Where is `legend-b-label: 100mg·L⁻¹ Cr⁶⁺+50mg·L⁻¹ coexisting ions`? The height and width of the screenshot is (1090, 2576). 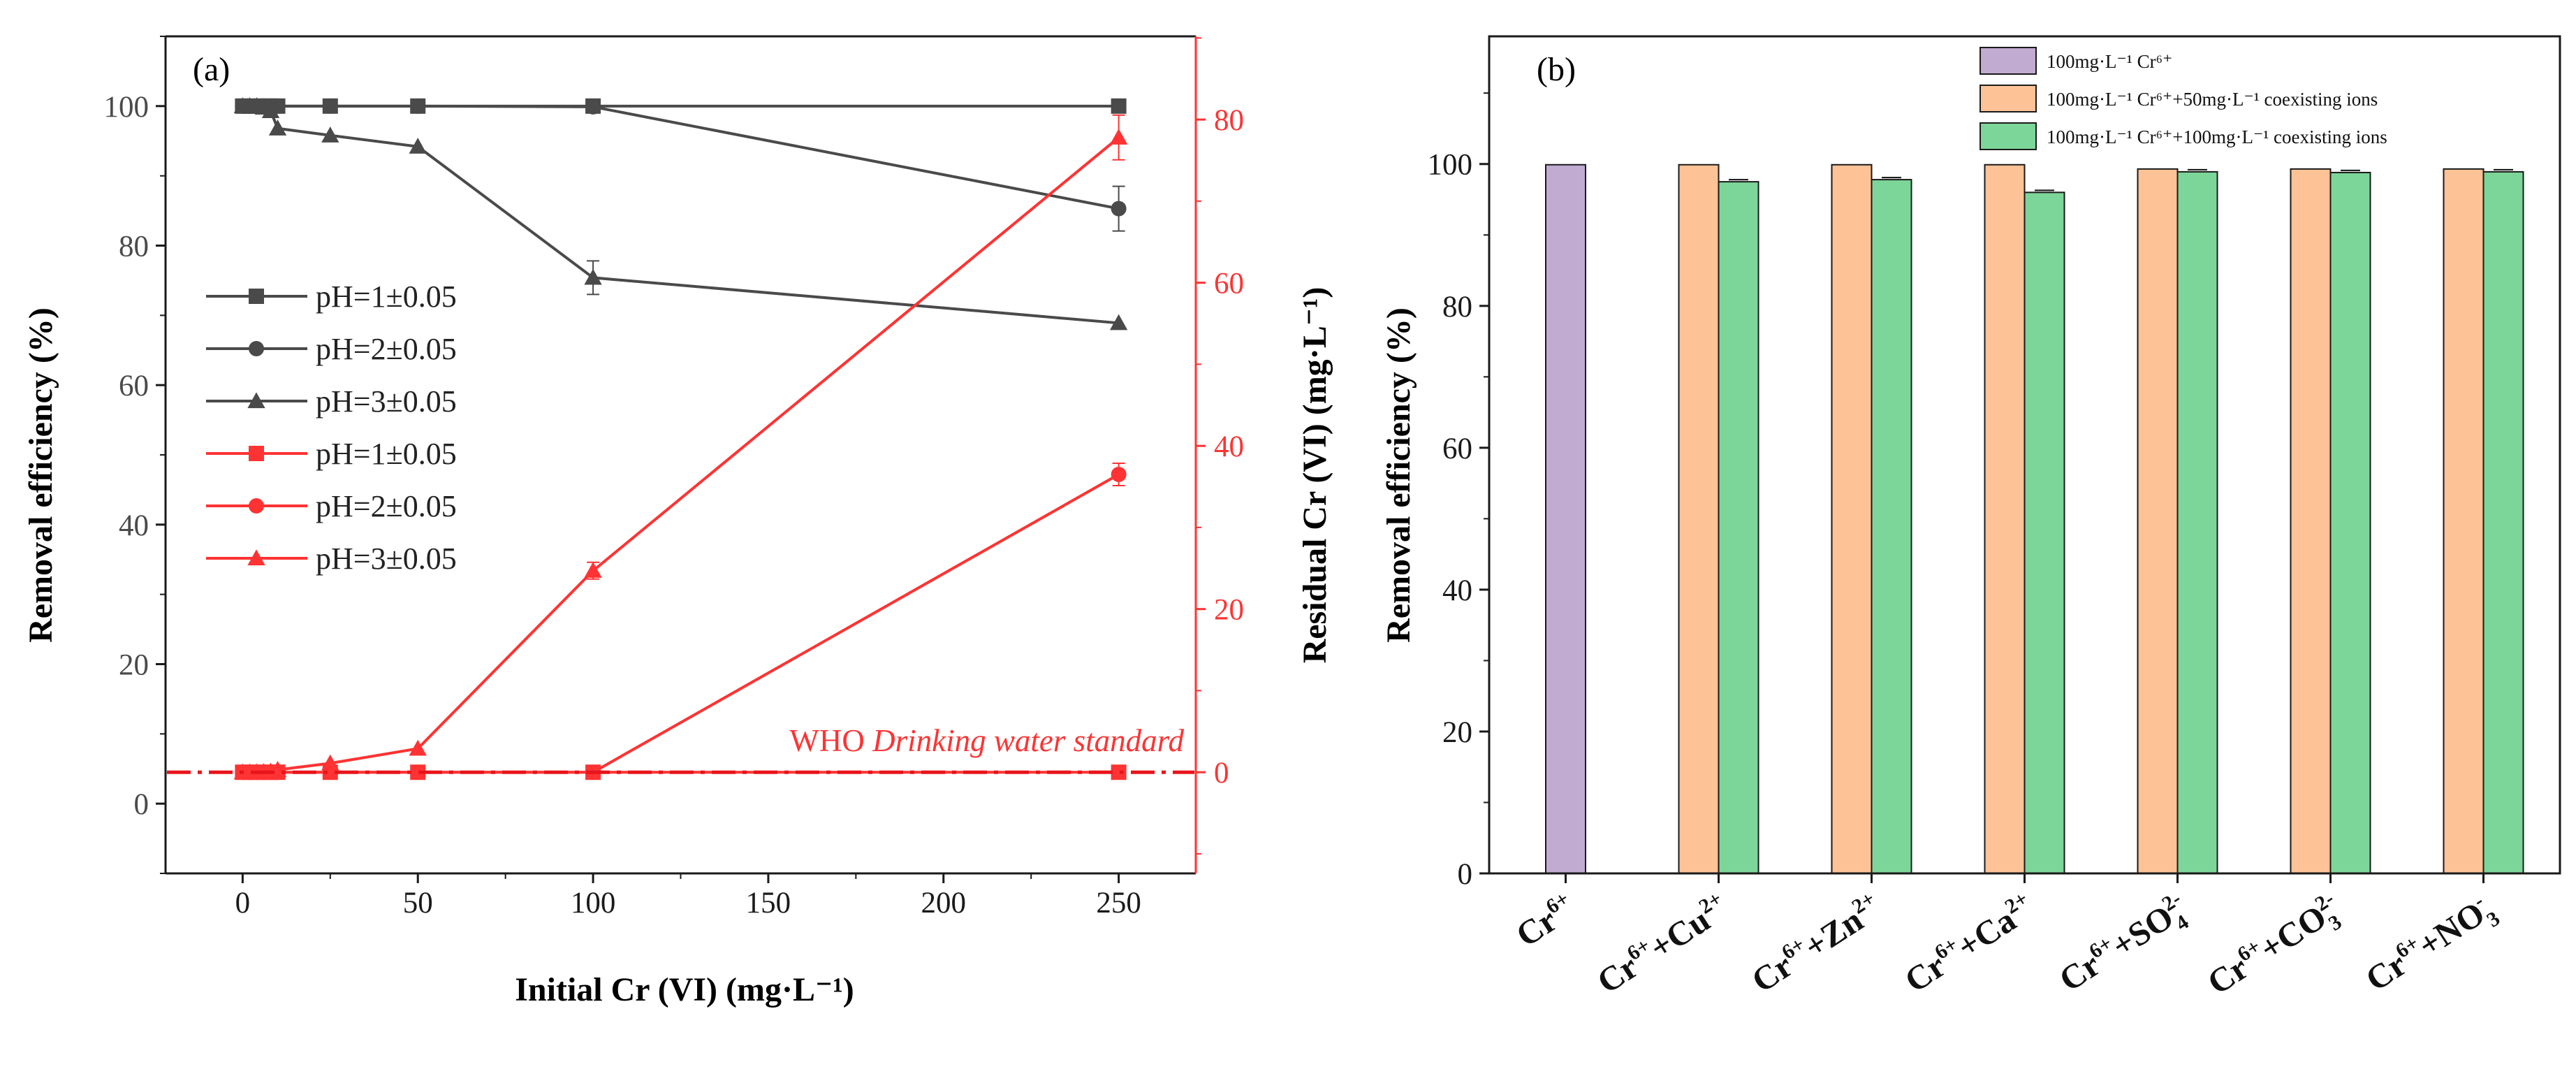
legend-b-label: 100mg·L⁻¹ Cr⁶⁺+50mg·L⁻¹ coexisting ions is located at coordinates (2212, 99).